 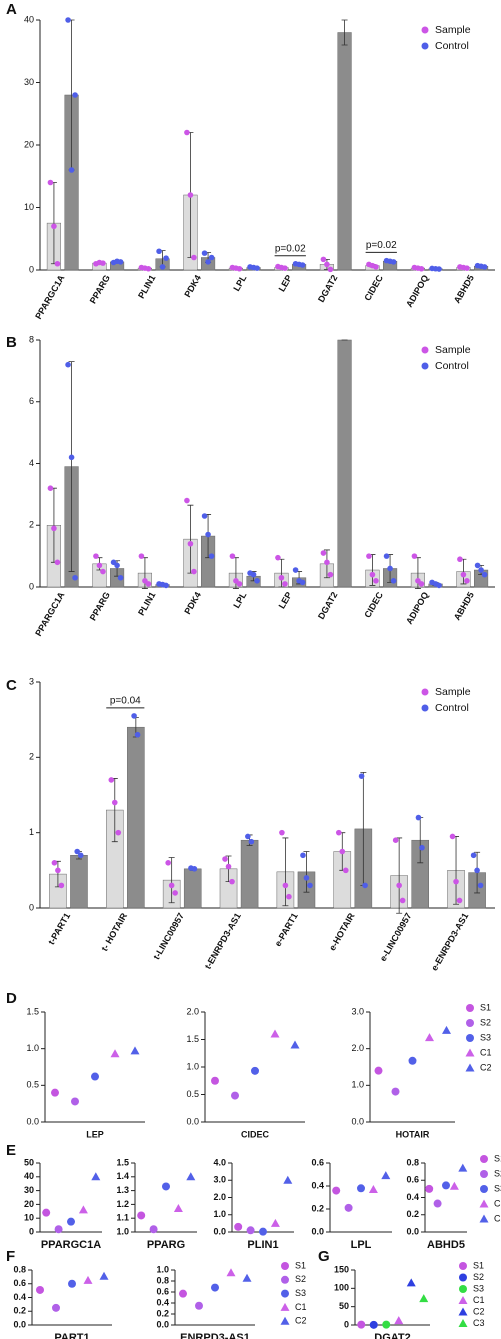 What do you see at coordinates (11, 9) in the screenshot?
I see `panel-label: A` at bounding box center [11, 9].